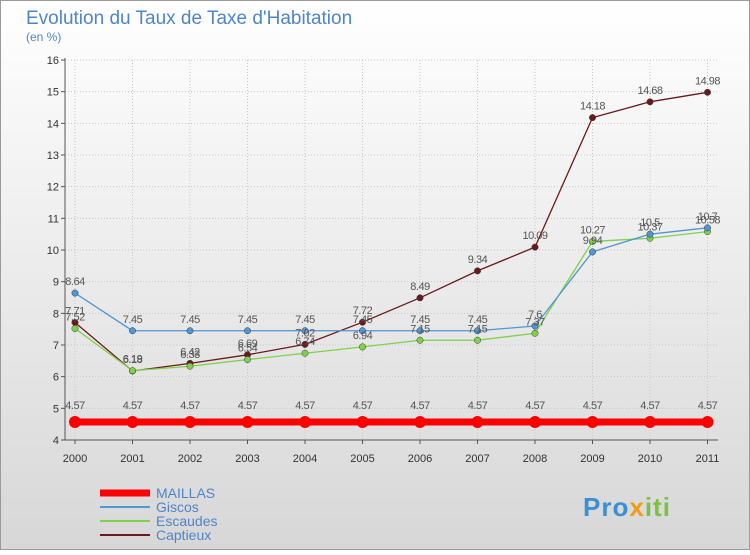  Describe the element at coordinates (708, 217) in the screenshot. I see `data-label-giscos: 10.7` at that location.